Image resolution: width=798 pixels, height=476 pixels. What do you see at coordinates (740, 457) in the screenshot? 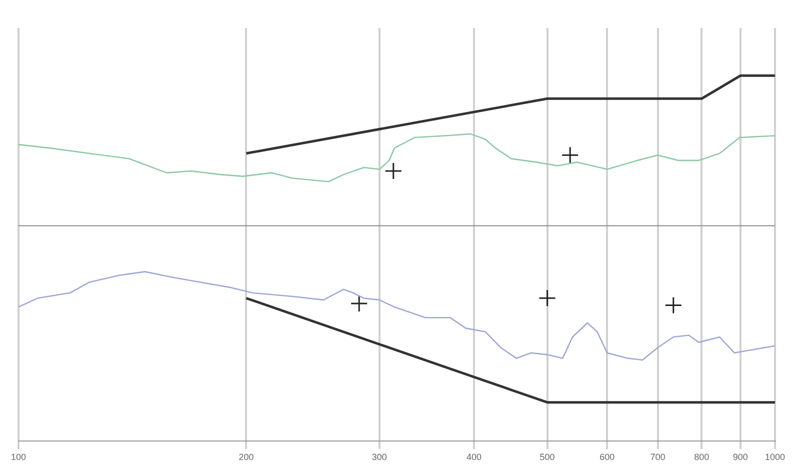
I see `x-tick-label: 900` at bounding box center [740, 457].